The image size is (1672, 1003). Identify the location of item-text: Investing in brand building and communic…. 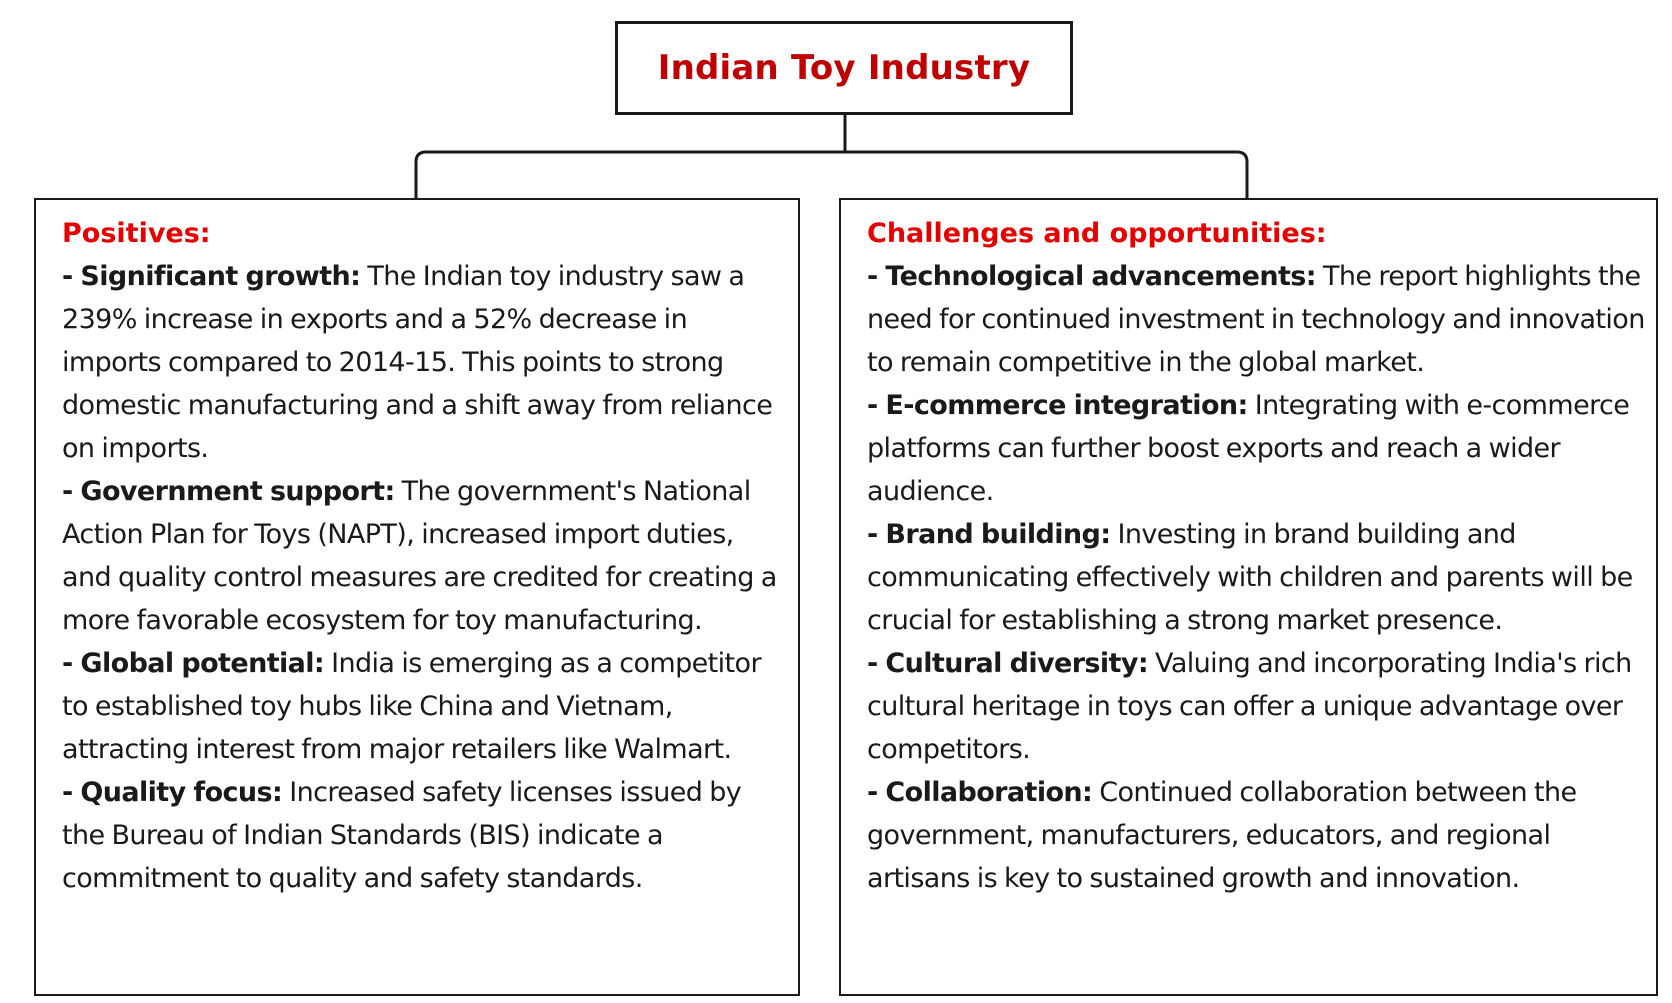
(1250, 577).